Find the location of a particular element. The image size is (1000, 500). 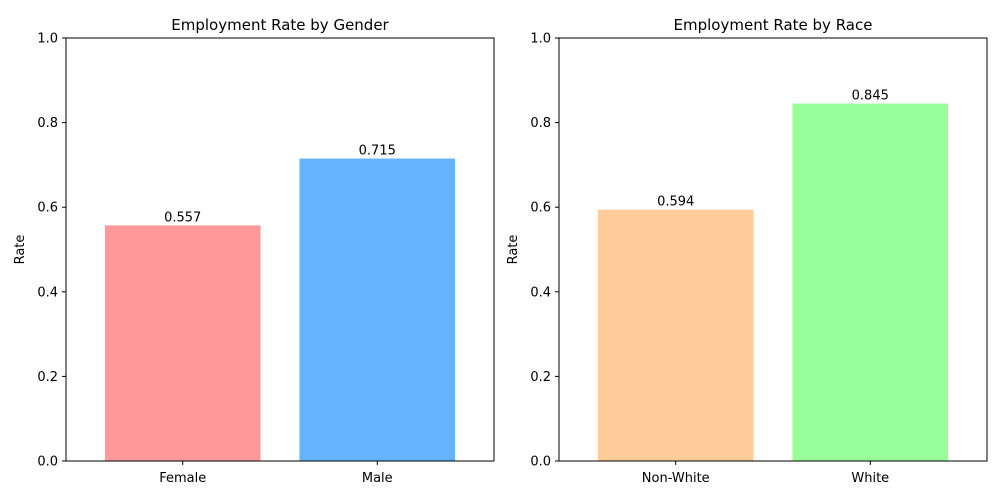

chart-title: Employment Rate by Gender is located at coordinates (280, 25).